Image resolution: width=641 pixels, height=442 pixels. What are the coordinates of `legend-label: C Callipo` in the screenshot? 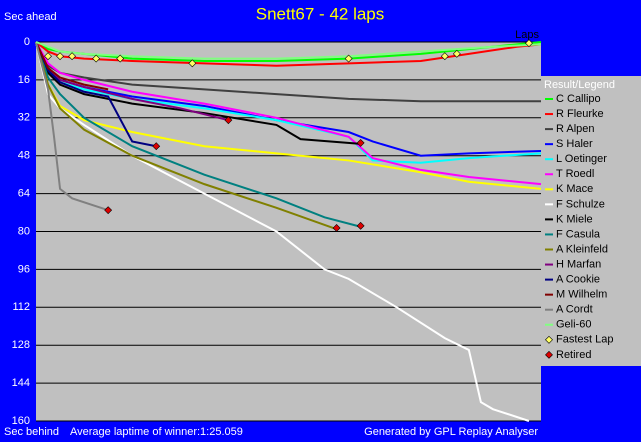 It's located at (578, 99).